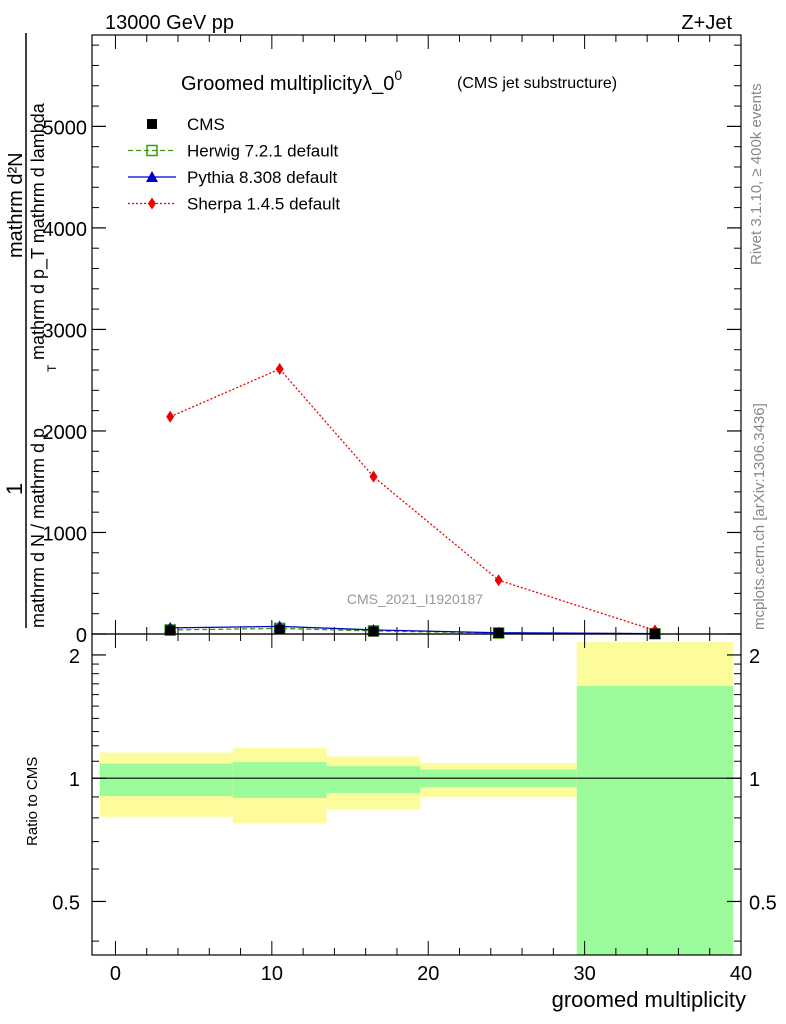 The height and width of the screenshot is (1024, 786). What do you see at coordinates (152, 176) in the screenshot?
I see `pythia-data-point` at bounding box center [152, 176].